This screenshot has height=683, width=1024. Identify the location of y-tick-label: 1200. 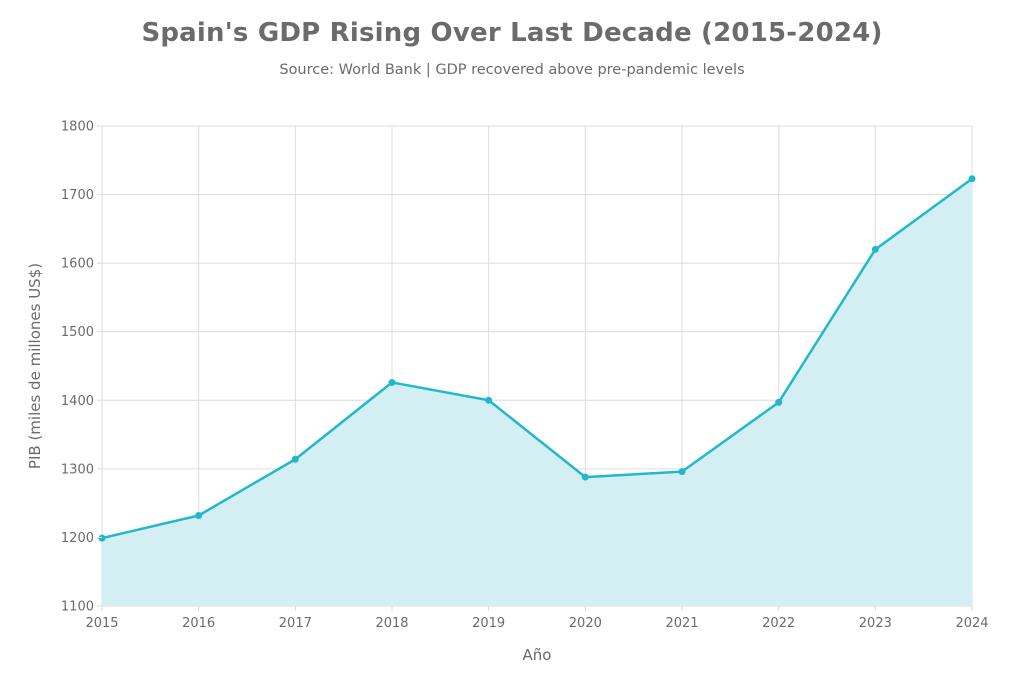
(77, 538).